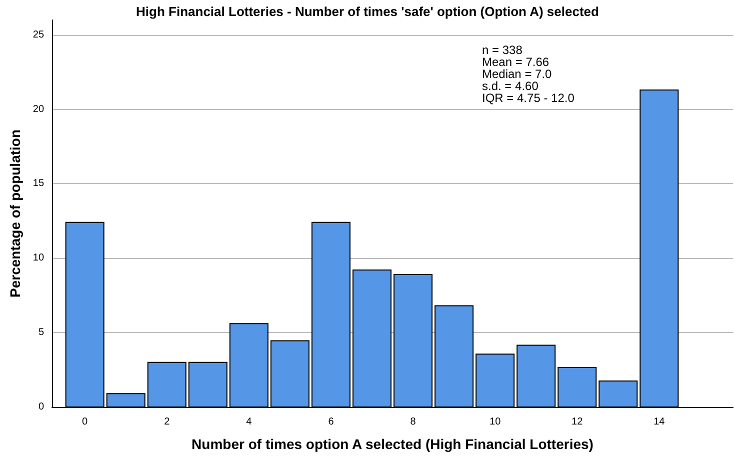 Image resolution: width=735 pixels, height=456 pixels. What do you see at coordinates (496, 422) in the screenshot?
I see `x-tick-label: 10` at bounding box center [496, 422].